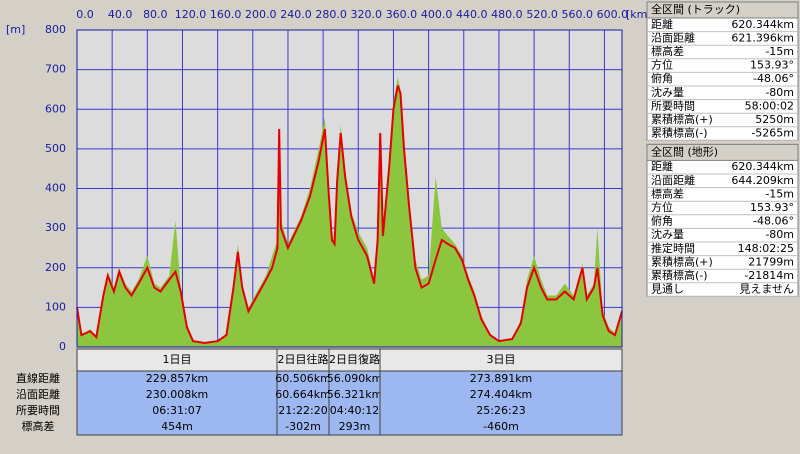 The image size is (800, 454). Describe the element at coordinates (38, 394) in the screenshot. I see `row-label: 沿面距離` at that location.